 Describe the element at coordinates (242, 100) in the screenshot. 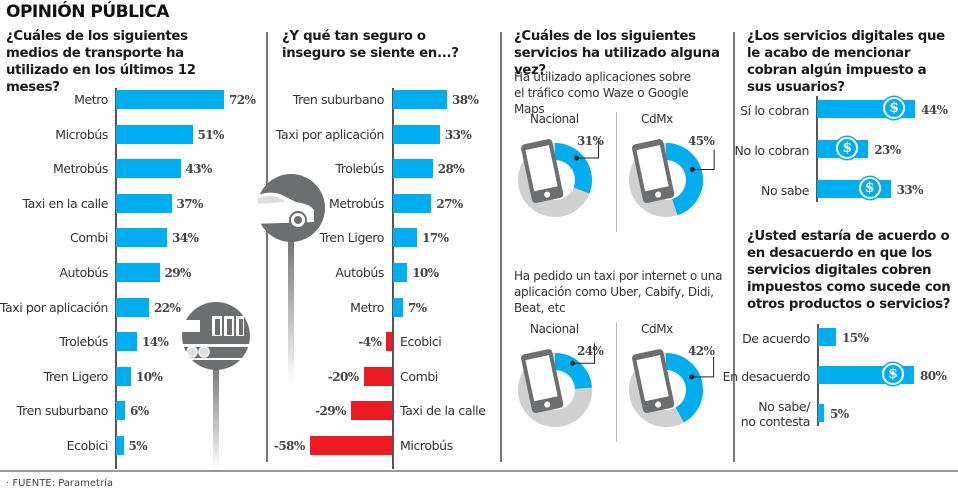

I see `value-label: 72%` at that location.